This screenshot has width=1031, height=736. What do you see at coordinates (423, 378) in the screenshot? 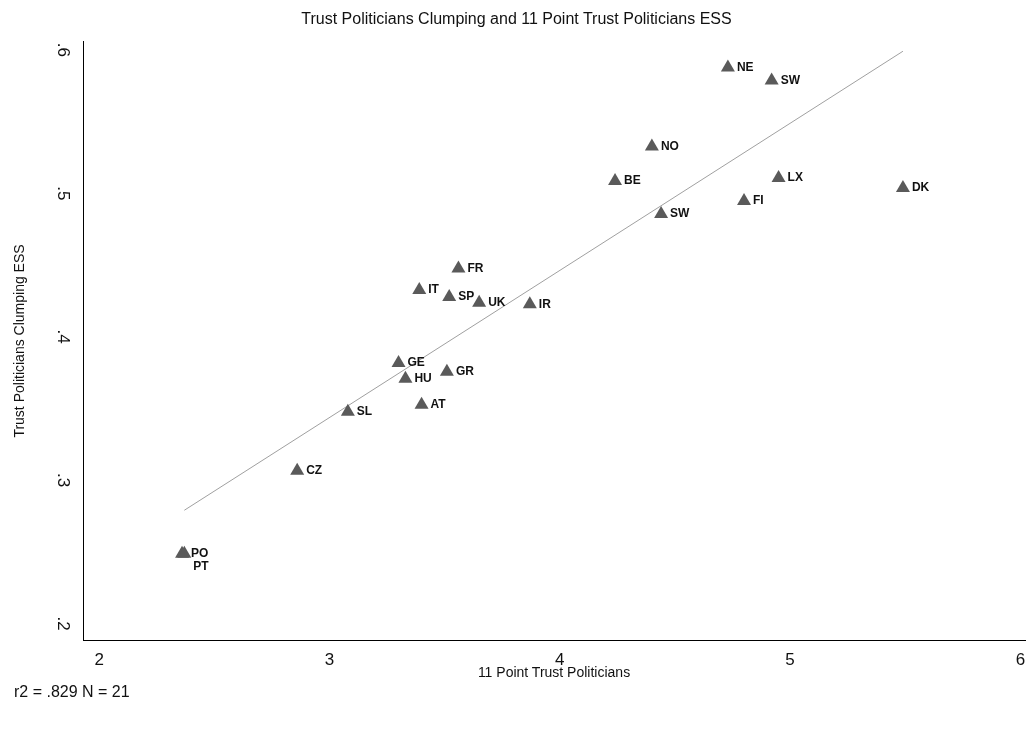
I see `annotation: HU` at bounding box center [423, 378].